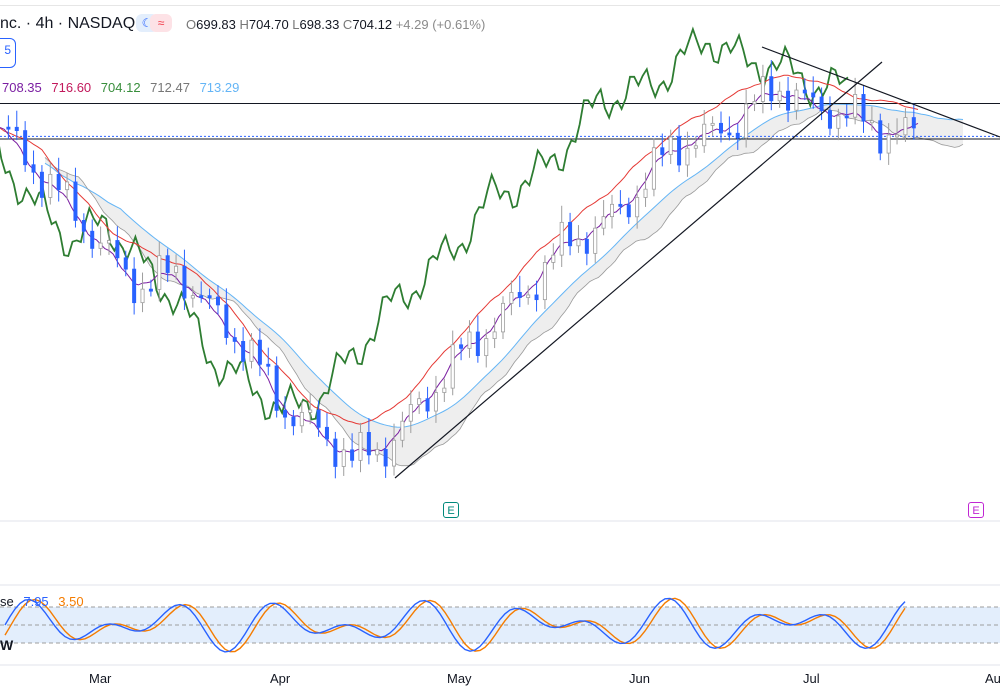 The image size is (1000, 700). Describe the element at coordinates (280, 678) in the screenshot. I see `x-axis-label: Apr` at that location.